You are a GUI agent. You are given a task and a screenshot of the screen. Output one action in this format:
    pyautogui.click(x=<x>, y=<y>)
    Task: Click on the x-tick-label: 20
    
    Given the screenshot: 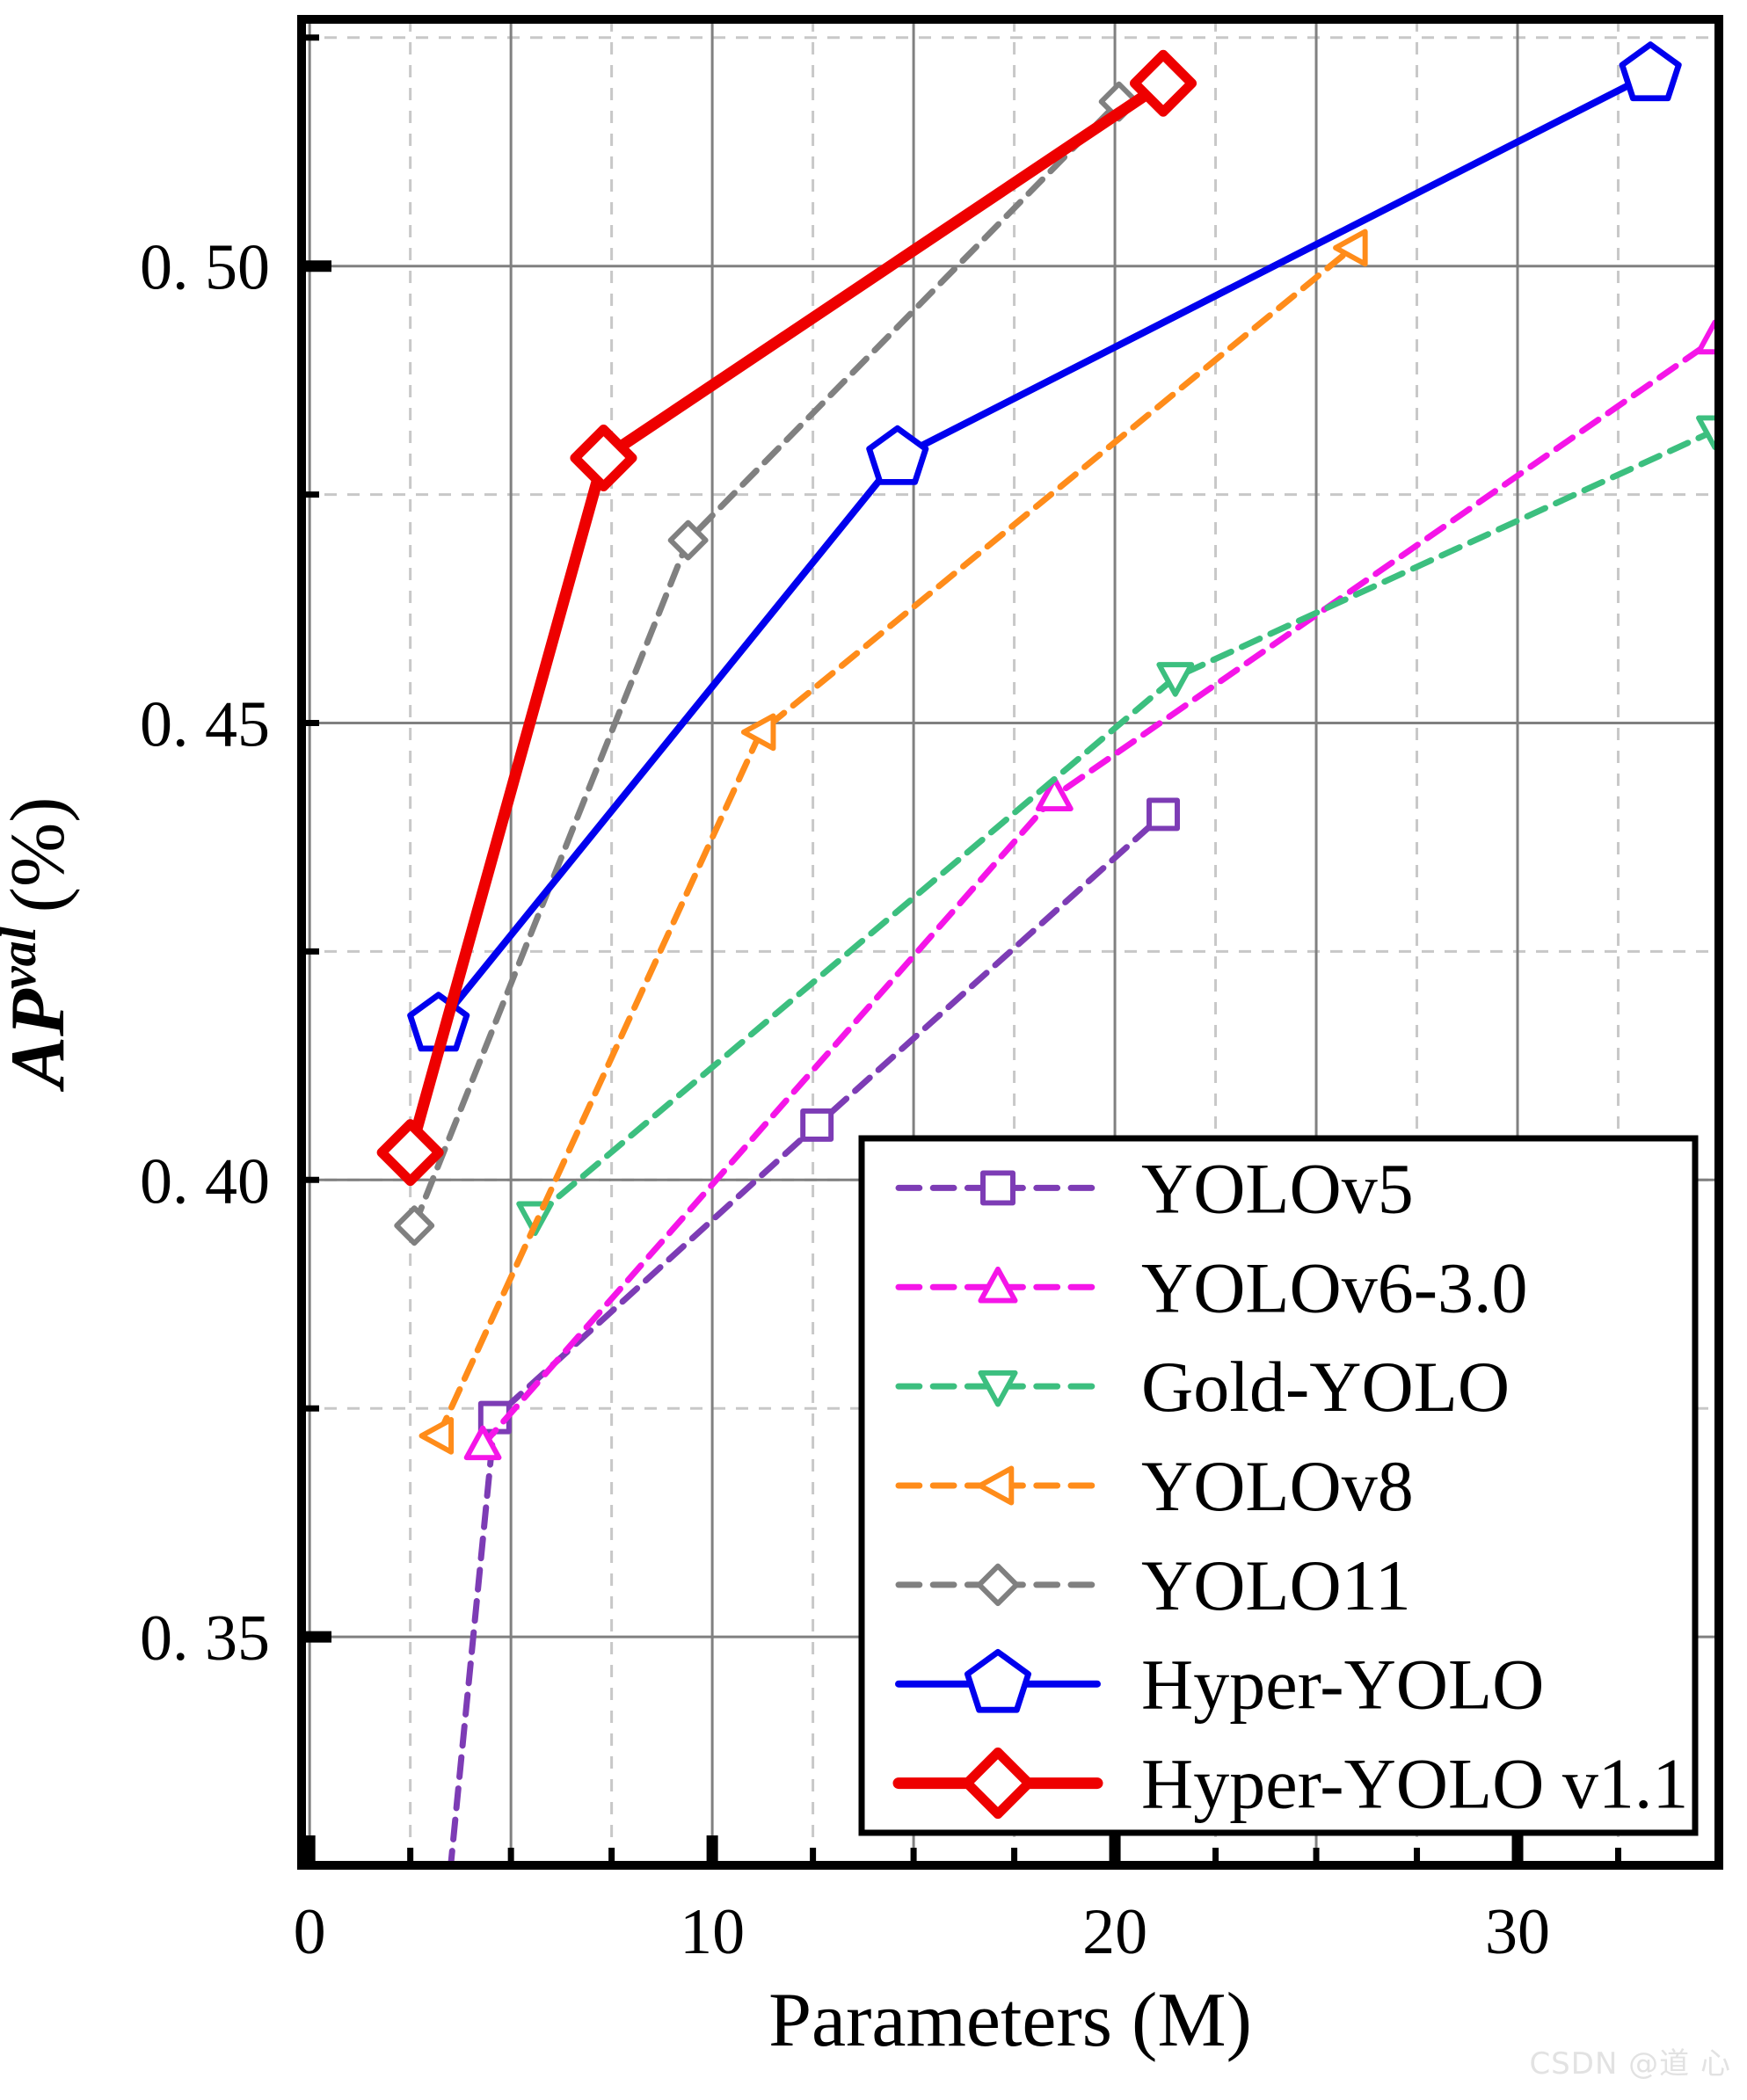 What is the action you would take?
    pyautogui.click(x=1114, y=1932)
    